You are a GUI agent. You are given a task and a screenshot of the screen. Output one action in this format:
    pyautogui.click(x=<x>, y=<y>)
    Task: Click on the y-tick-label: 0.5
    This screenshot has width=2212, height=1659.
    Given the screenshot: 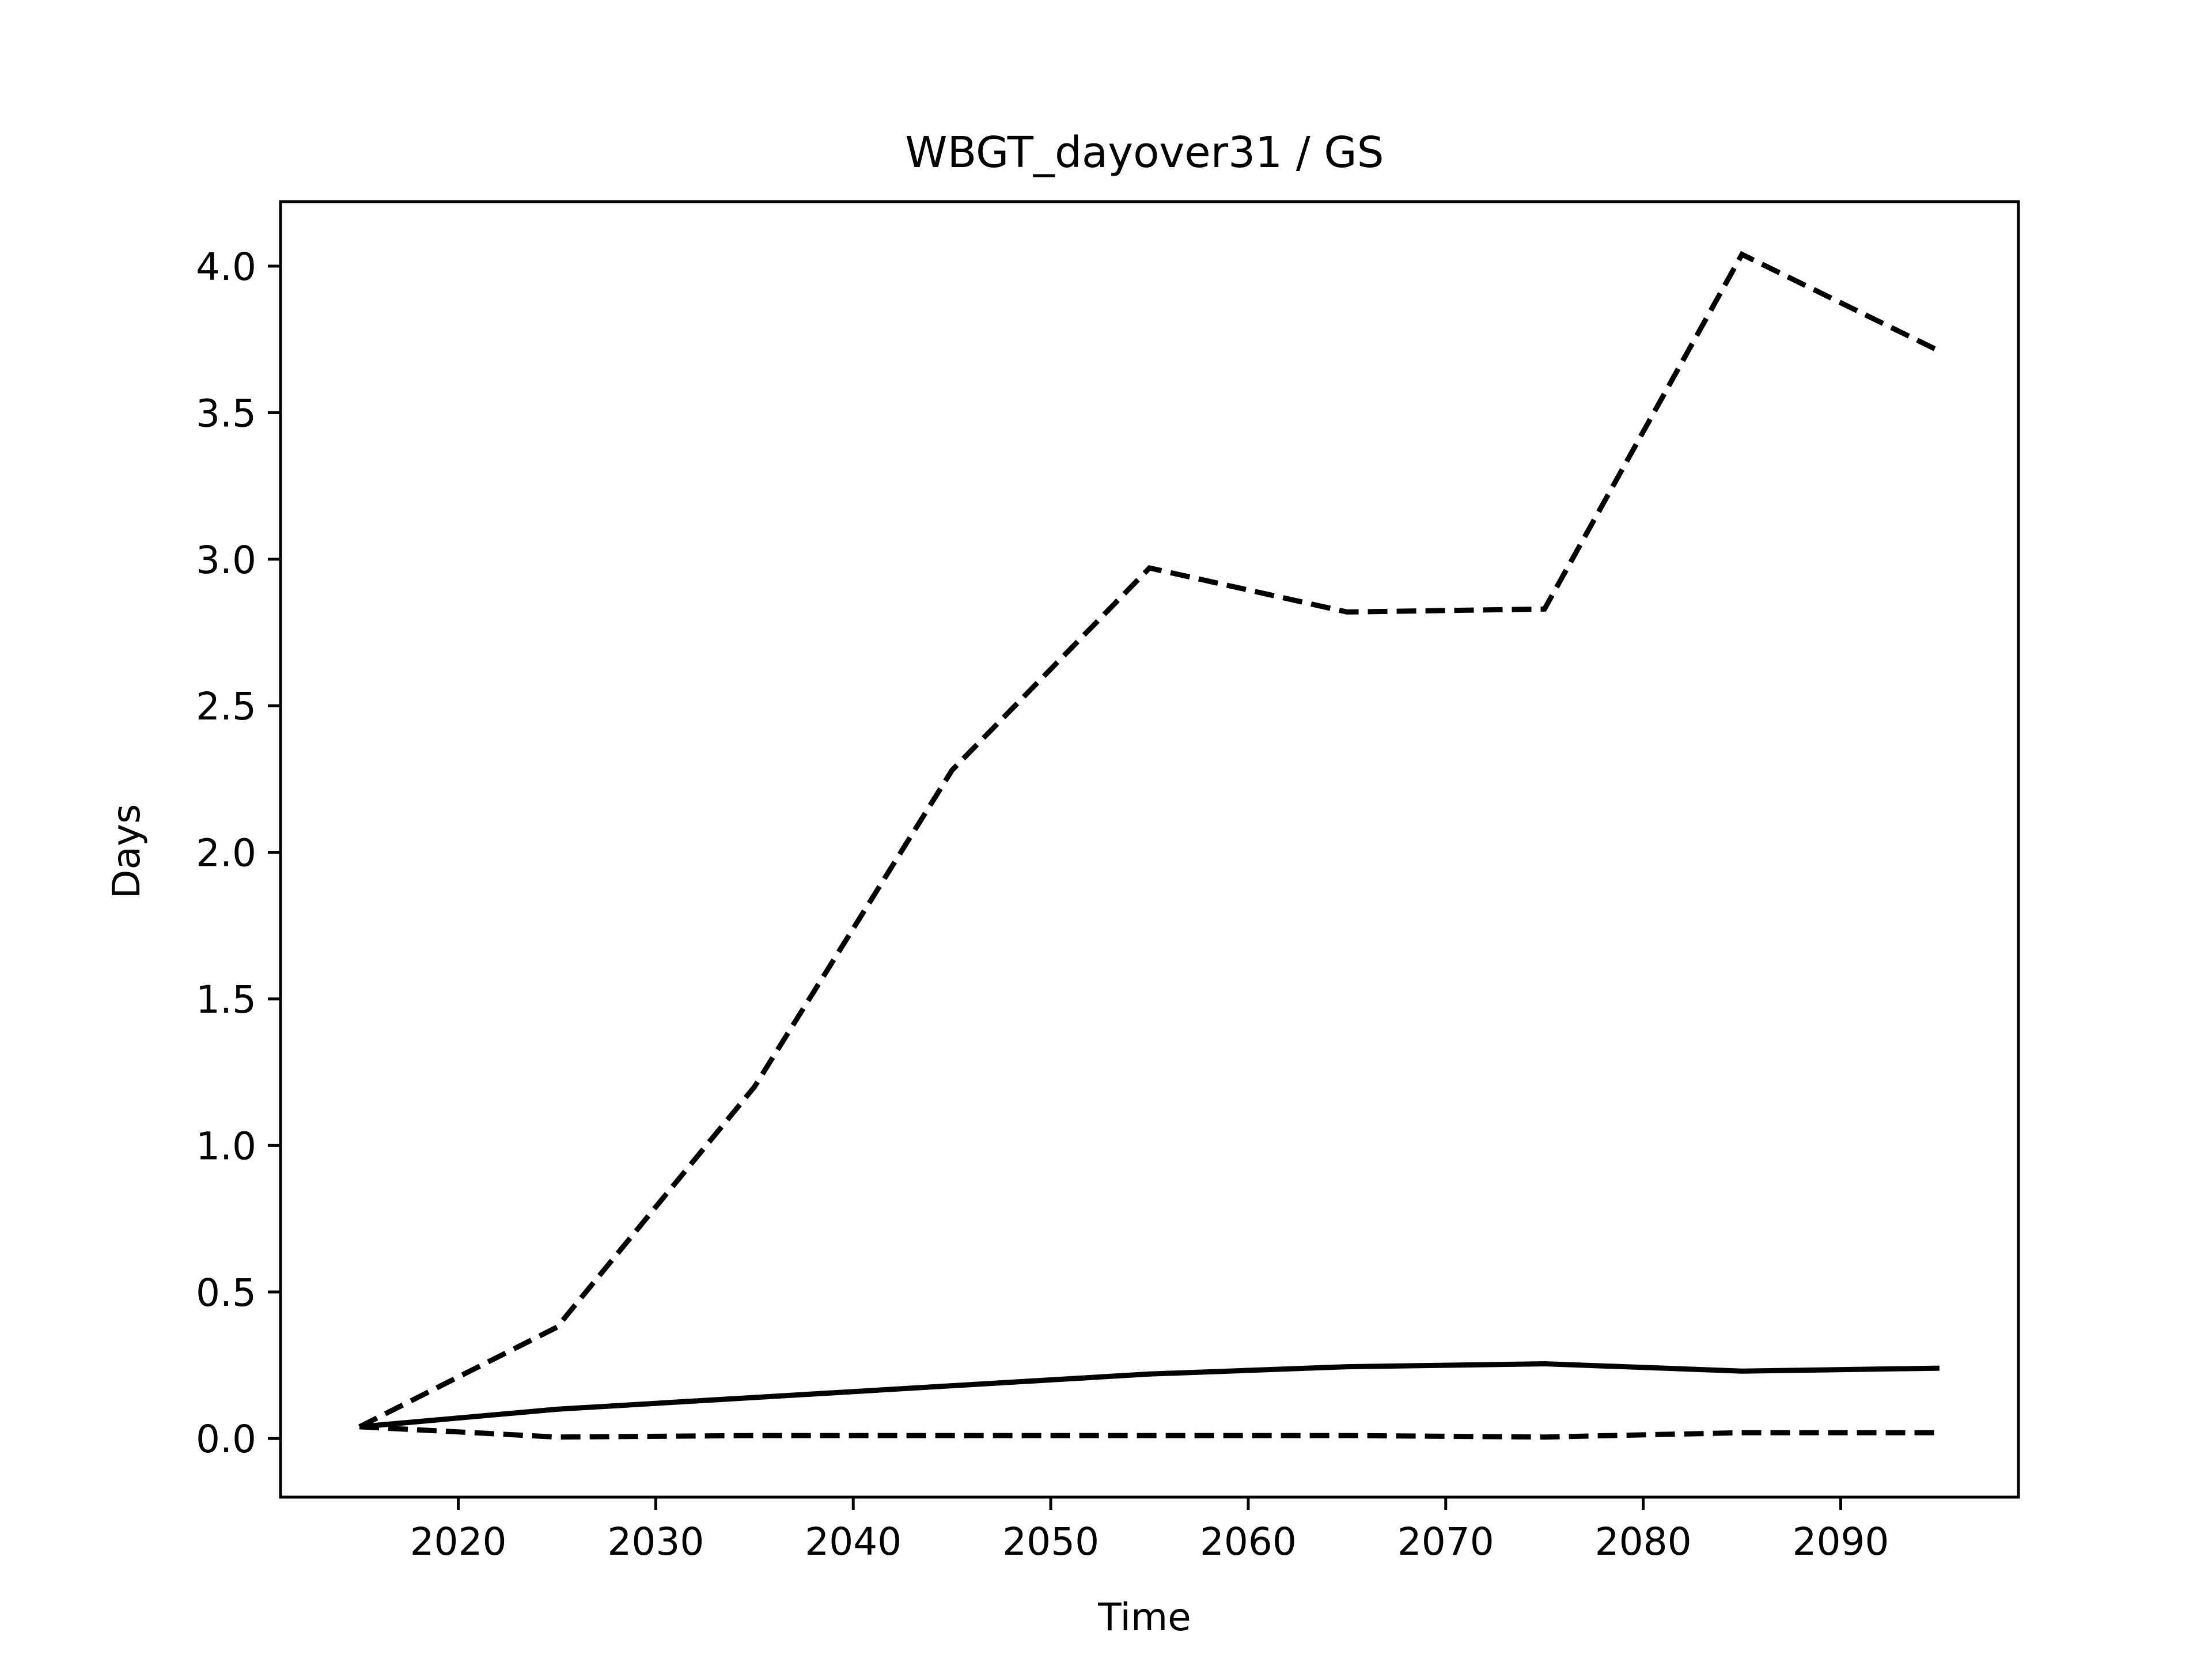 What is the action you would take?
    pyautogui.click(x=226, y=1293)
    